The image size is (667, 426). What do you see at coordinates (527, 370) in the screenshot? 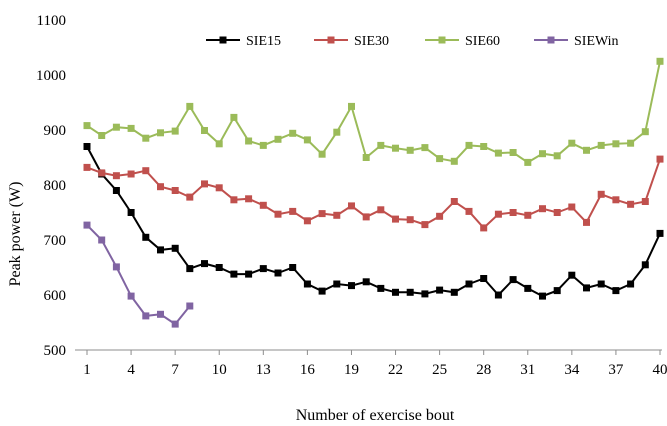
I see `x-tick-label: 31` at bounding box center [527, 370].